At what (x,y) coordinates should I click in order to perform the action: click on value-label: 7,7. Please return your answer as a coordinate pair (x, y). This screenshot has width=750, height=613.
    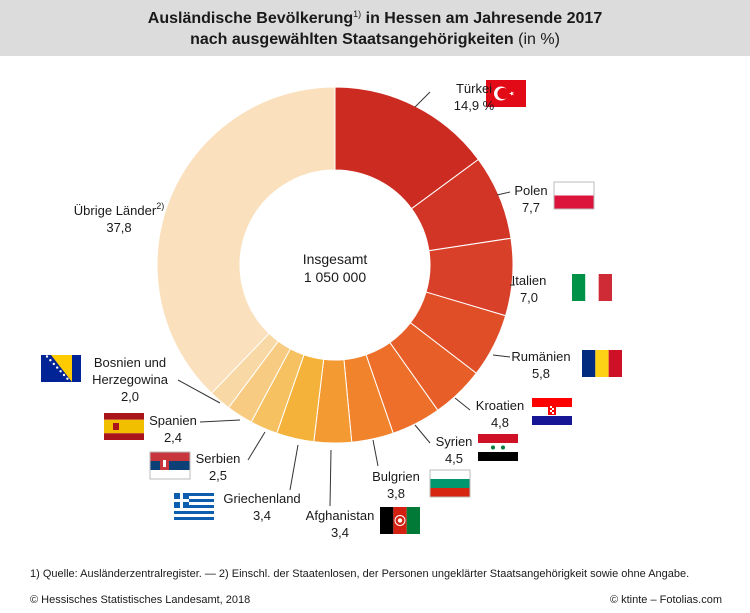
    Looking at the image, I should click on (531, 207).